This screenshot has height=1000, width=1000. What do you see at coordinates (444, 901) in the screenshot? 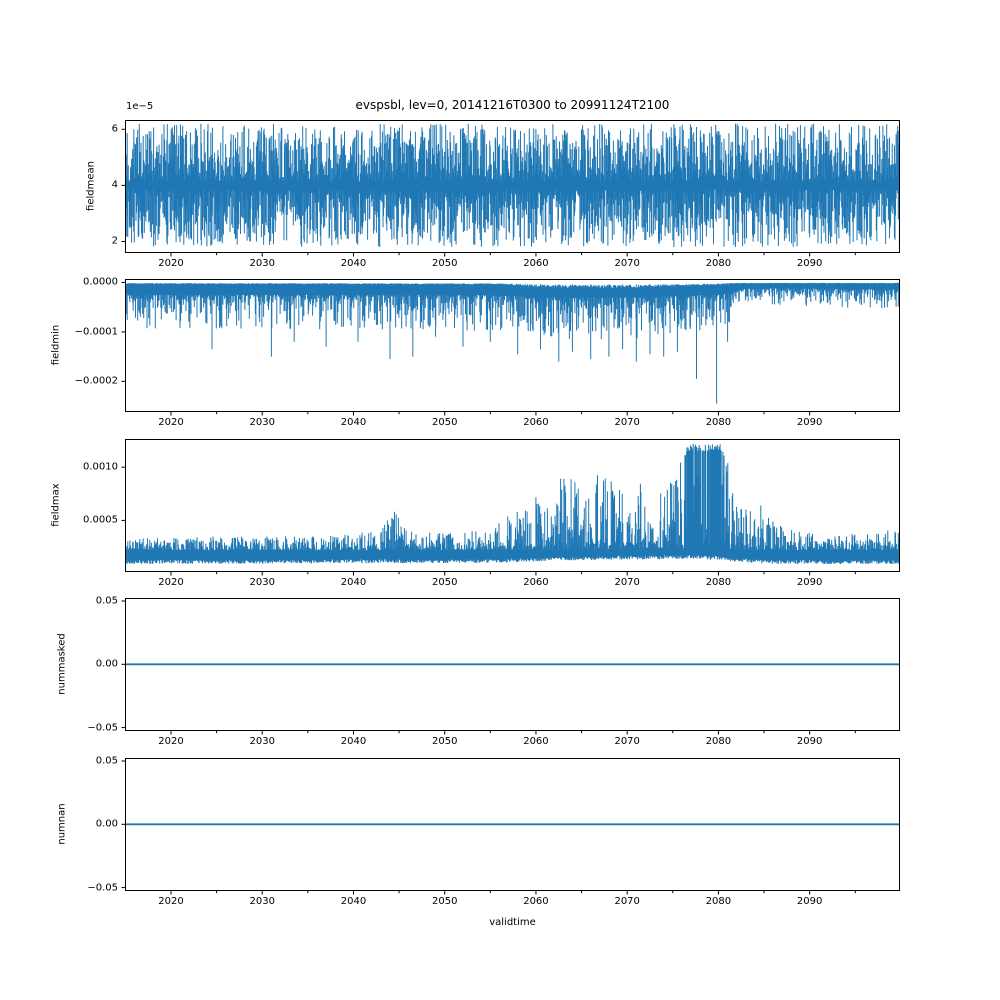
I see `x-tick-label-2050-subplot-4: 2050` at bounding box center [444, 901].